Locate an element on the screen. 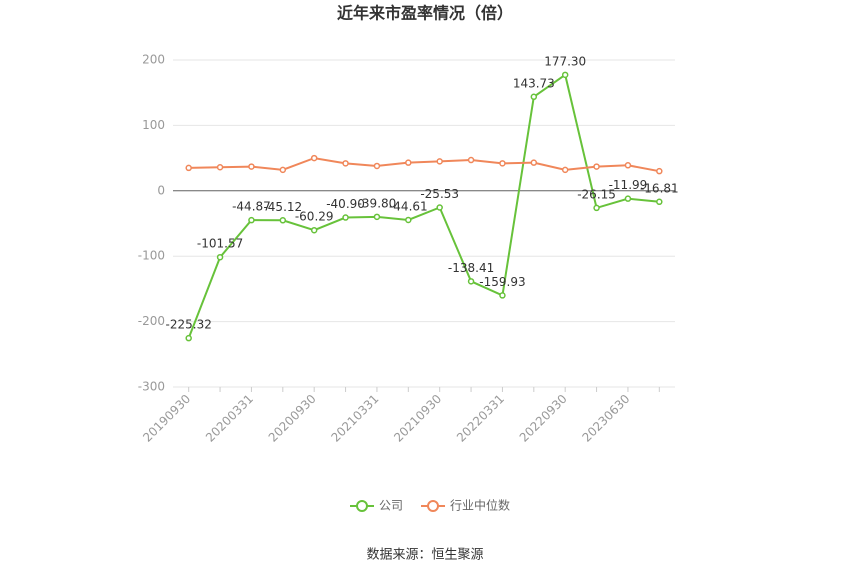  data-label: -11.99 is located at coordinates (628, 185).